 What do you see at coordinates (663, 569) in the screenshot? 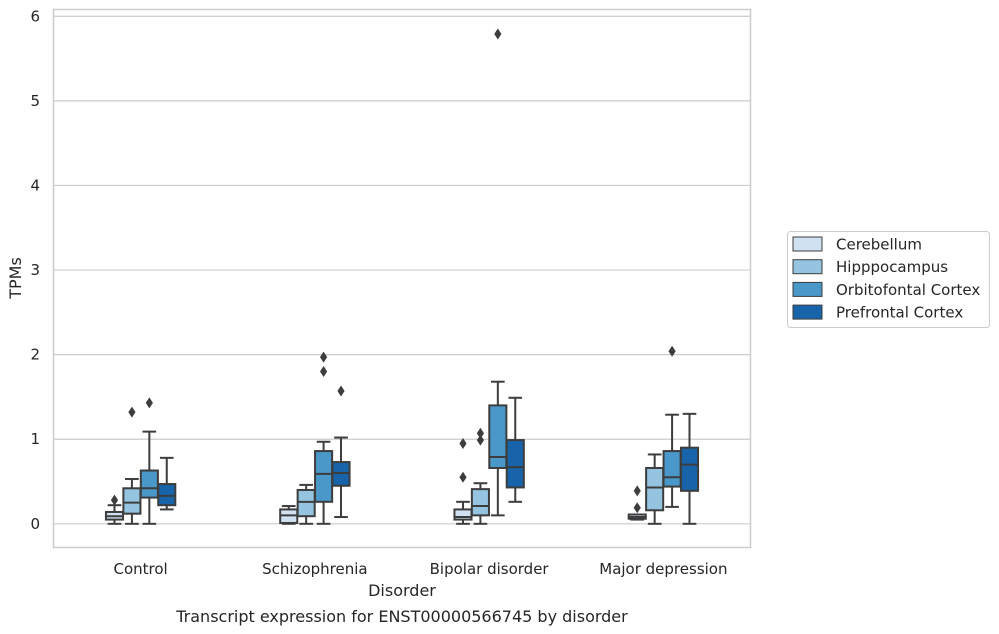
I see `x-tick-label: Major depression` at bounding box center [663, 569].